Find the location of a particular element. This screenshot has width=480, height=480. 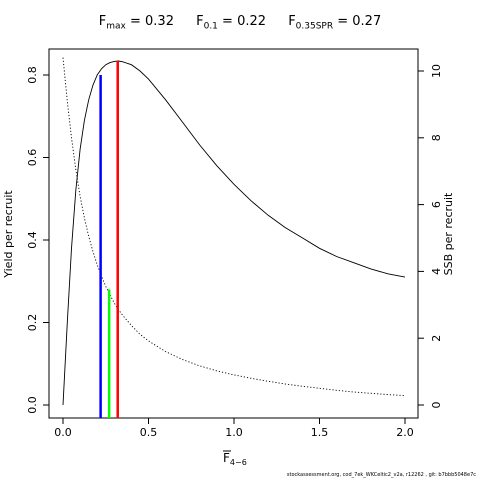

reference-lines is located at coordinates (109, 239).